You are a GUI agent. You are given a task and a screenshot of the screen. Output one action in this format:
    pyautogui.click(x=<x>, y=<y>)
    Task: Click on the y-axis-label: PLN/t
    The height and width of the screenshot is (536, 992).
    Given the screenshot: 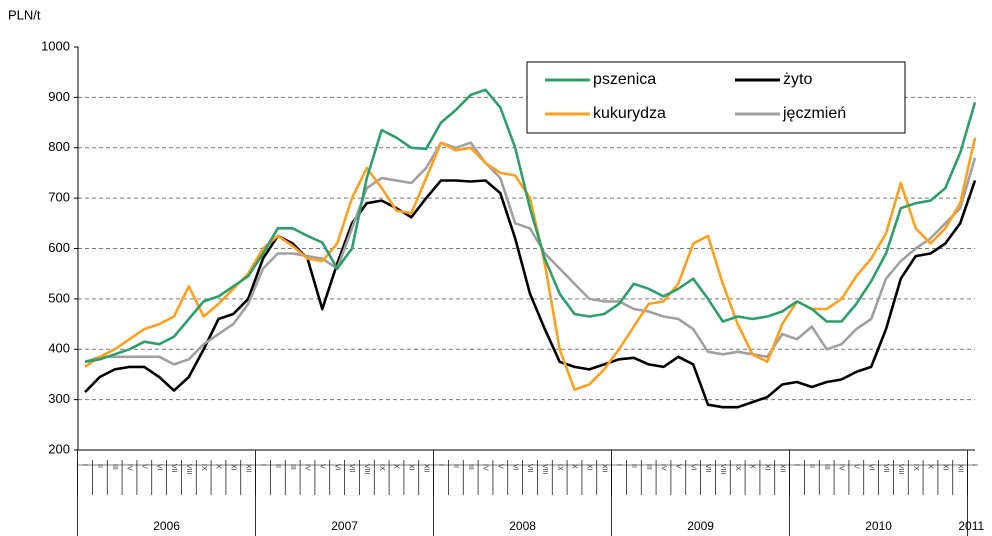 What is the action you would take?
    pyautogui.click(x=24, y=14)
    